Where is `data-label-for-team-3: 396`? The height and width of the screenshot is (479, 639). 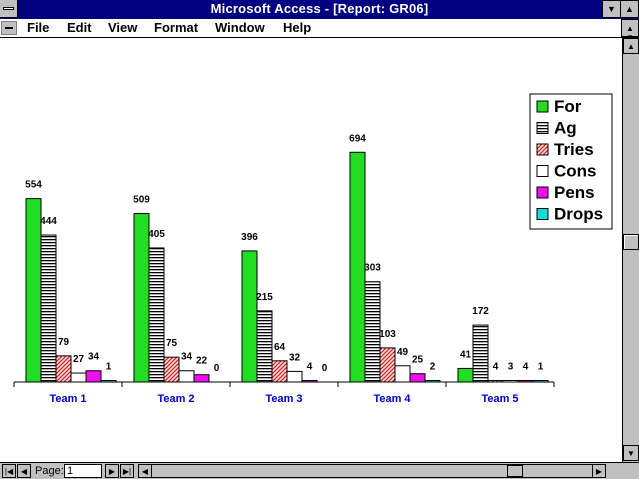
data-label-for-team-3: 396 is located at coordinates (249, 237).